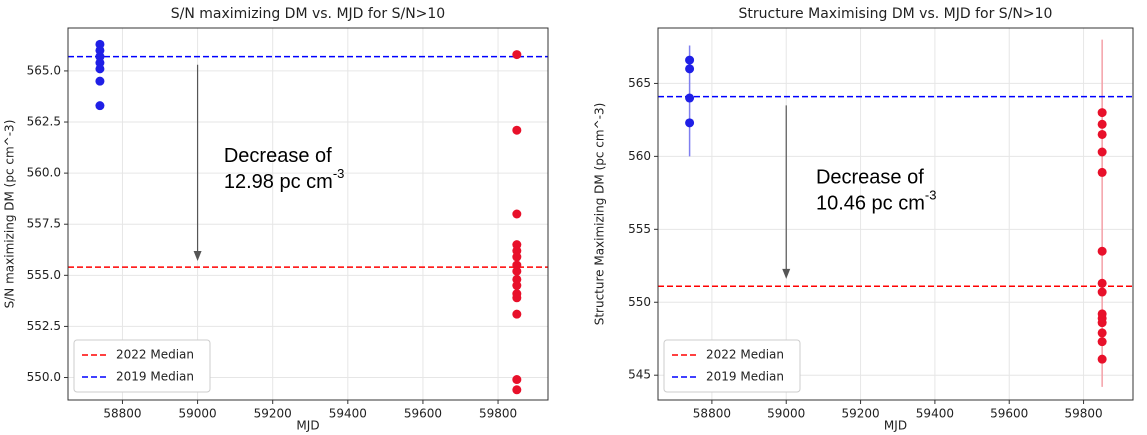  What do you see at coordinates (44, 326) in the screenshot?
I see `y-tick-label: 552.5` at bounding box center [44, 326].